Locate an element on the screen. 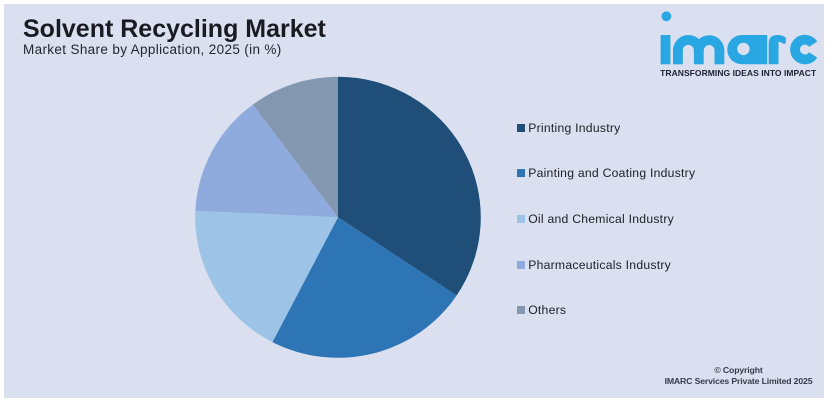 The width and height of the screenshot is (828, 405). svg-text: TRANSFORMING IDEAS INTO IMPACT is located at coordinates (738, 73).